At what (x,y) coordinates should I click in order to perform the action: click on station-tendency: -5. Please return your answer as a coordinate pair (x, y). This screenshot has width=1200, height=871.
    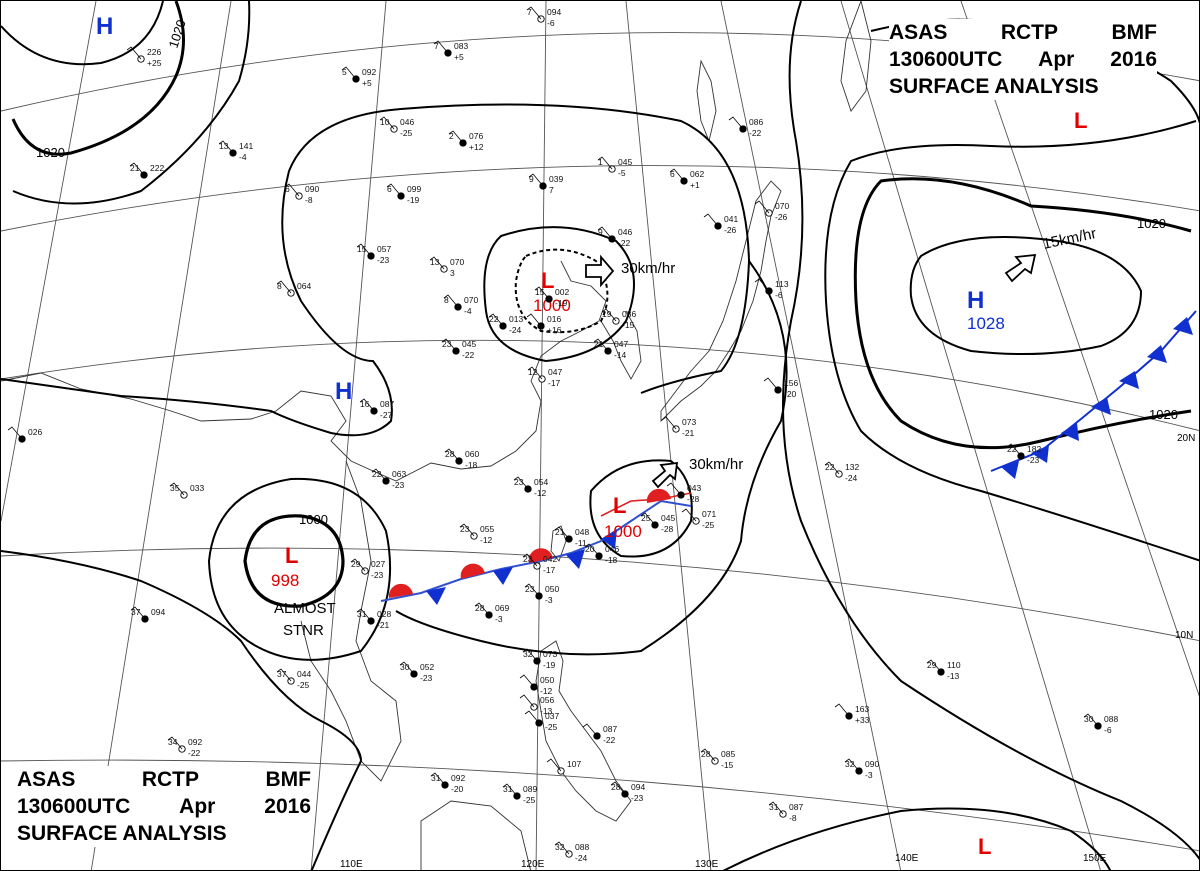
    Looking at the image, I should click on (622, 173).